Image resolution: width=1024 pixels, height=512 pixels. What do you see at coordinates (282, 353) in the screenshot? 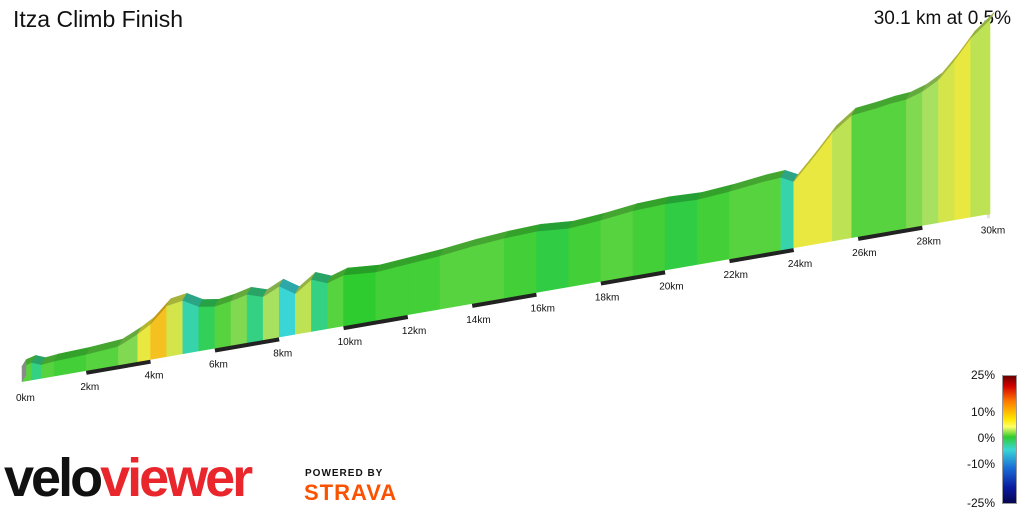
I see `distance-tick-label: 8km` at bounding box center [282, 353].